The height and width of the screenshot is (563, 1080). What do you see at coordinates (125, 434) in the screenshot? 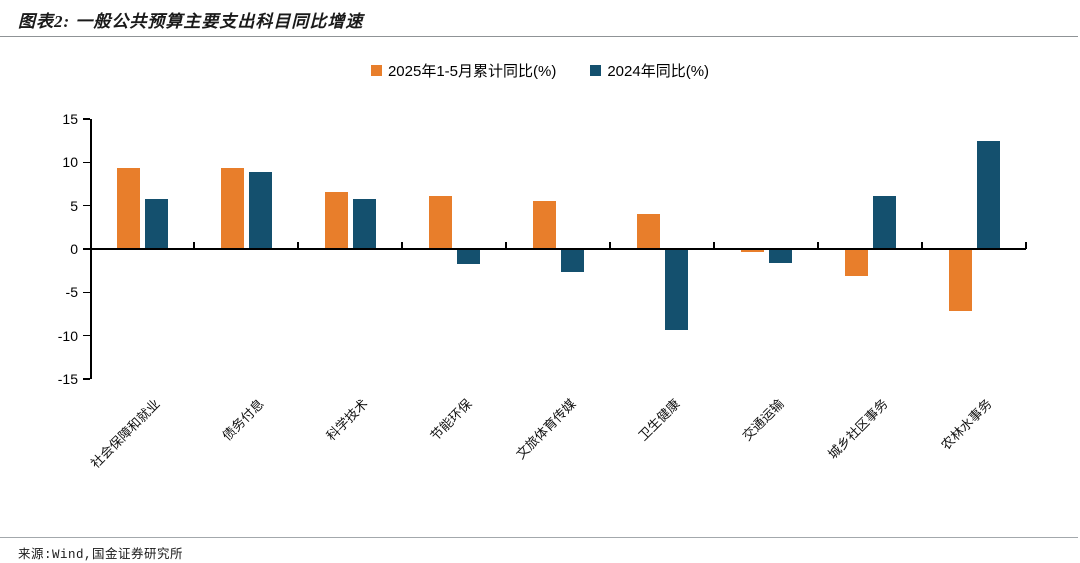
I see `x-category-label: 社会保障和就业` at bounding box center [125, 434].